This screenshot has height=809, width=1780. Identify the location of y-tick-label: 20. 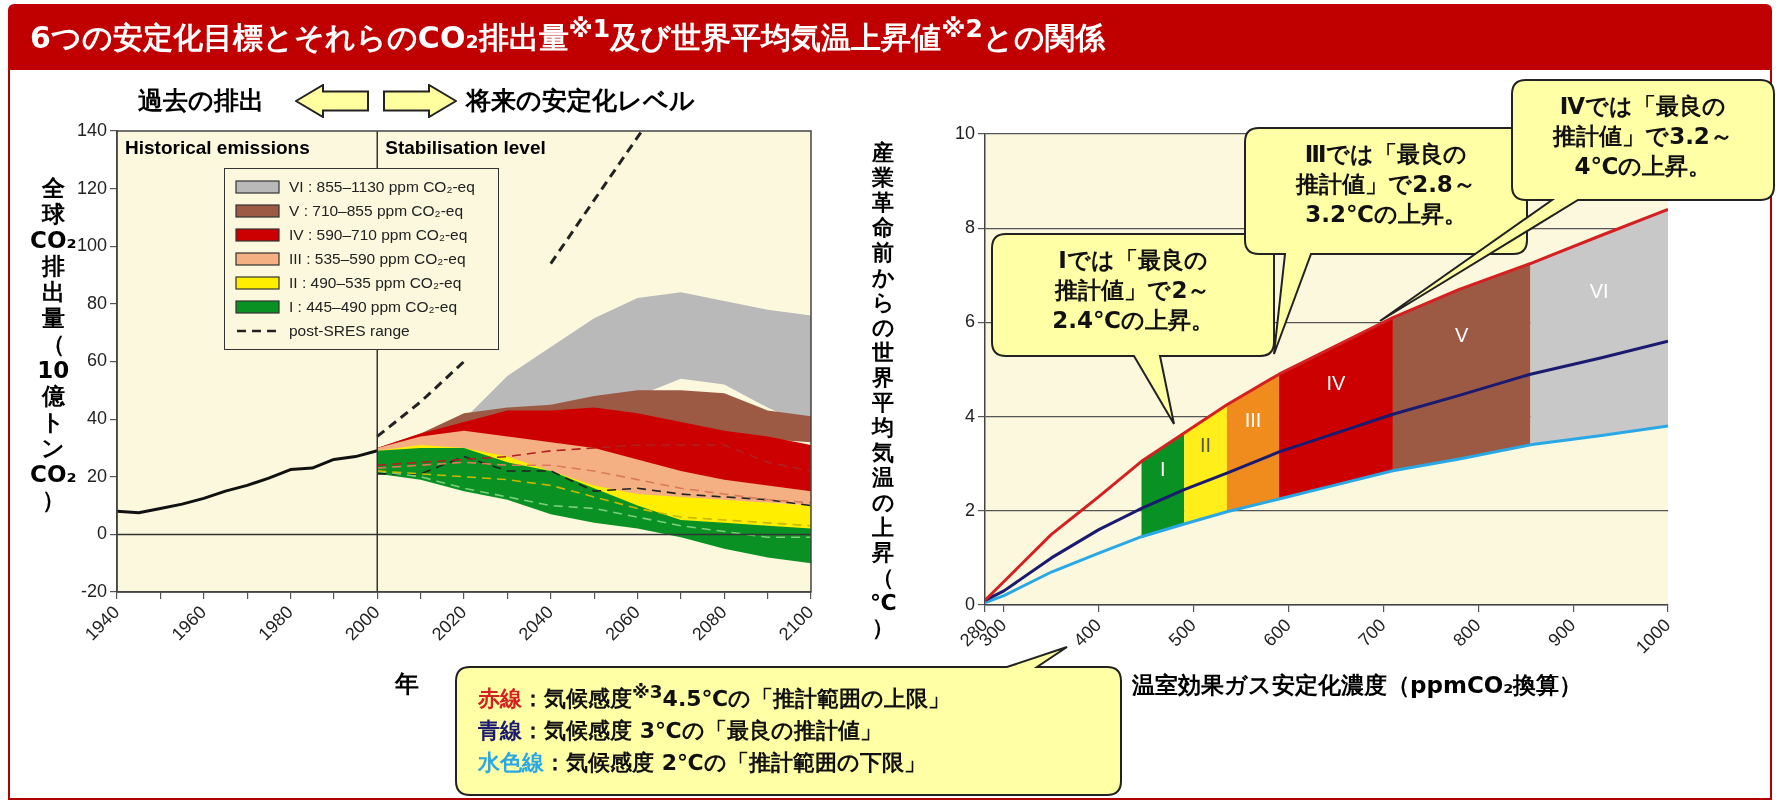
(96, 475).